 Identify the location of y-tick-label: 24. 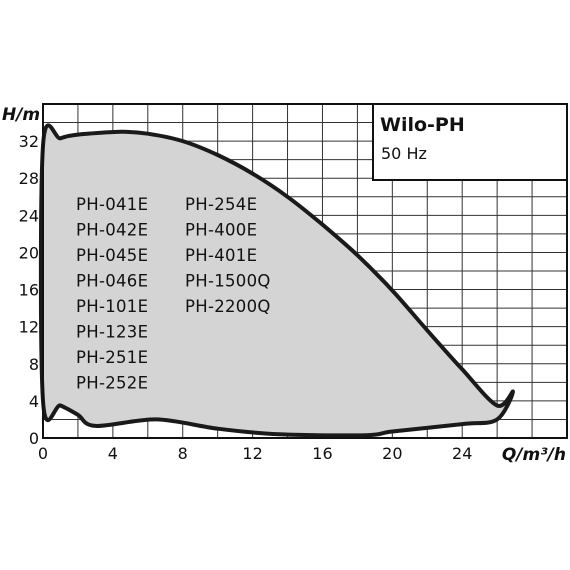
(29, 215).